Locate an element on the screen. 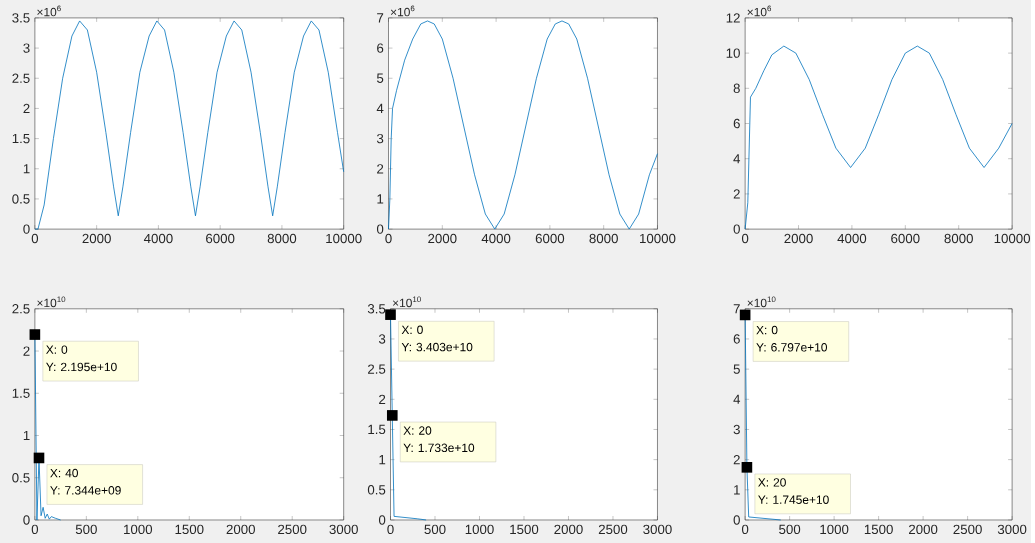 This screenshot has width=1035, height=543. annotation: Y: 1.745e+10 is located at coordinates (793, 500).